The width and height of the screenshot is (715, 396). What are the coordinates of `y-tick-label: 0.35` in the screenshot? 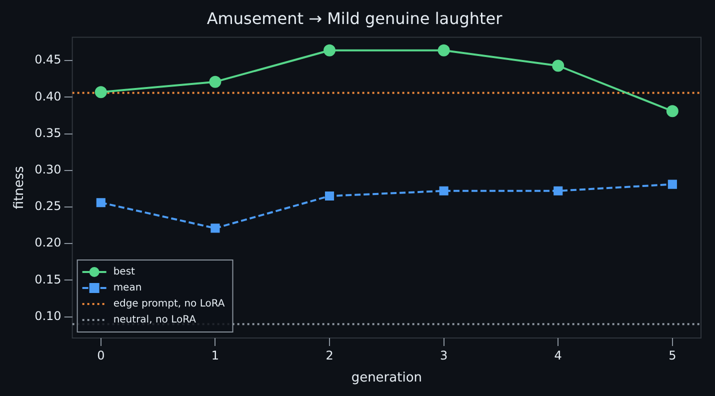 It's located at (48, 133).